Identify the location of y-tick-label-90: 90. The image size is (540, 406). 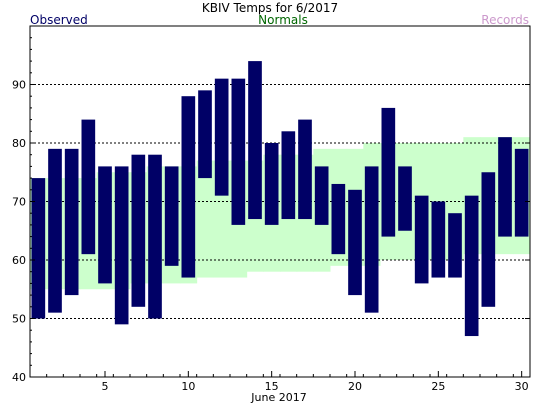
(19, 85).